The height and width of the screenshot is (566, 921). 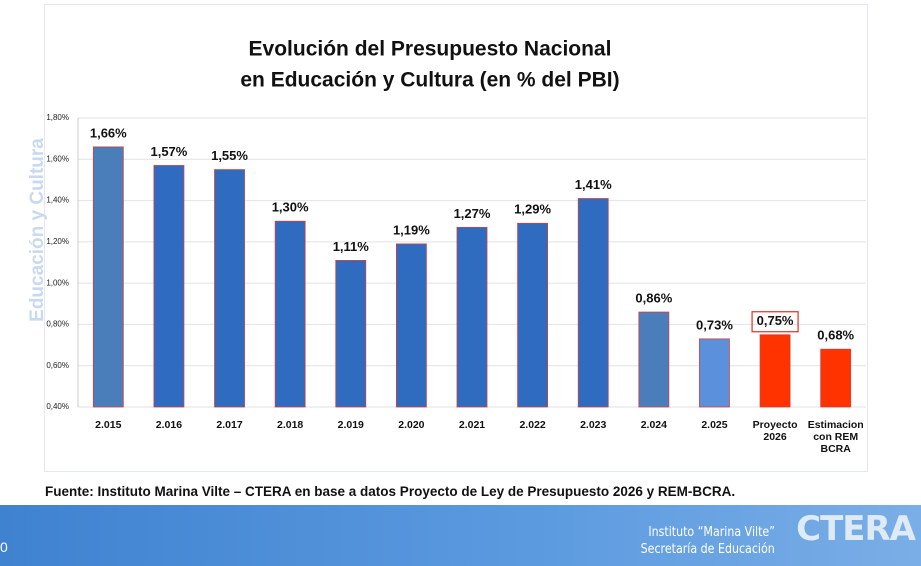 What do you see at coordinates (57, 324) in the screenshot?
I see `y-tick-label: 0,80%` at bounding box center [57, 324].